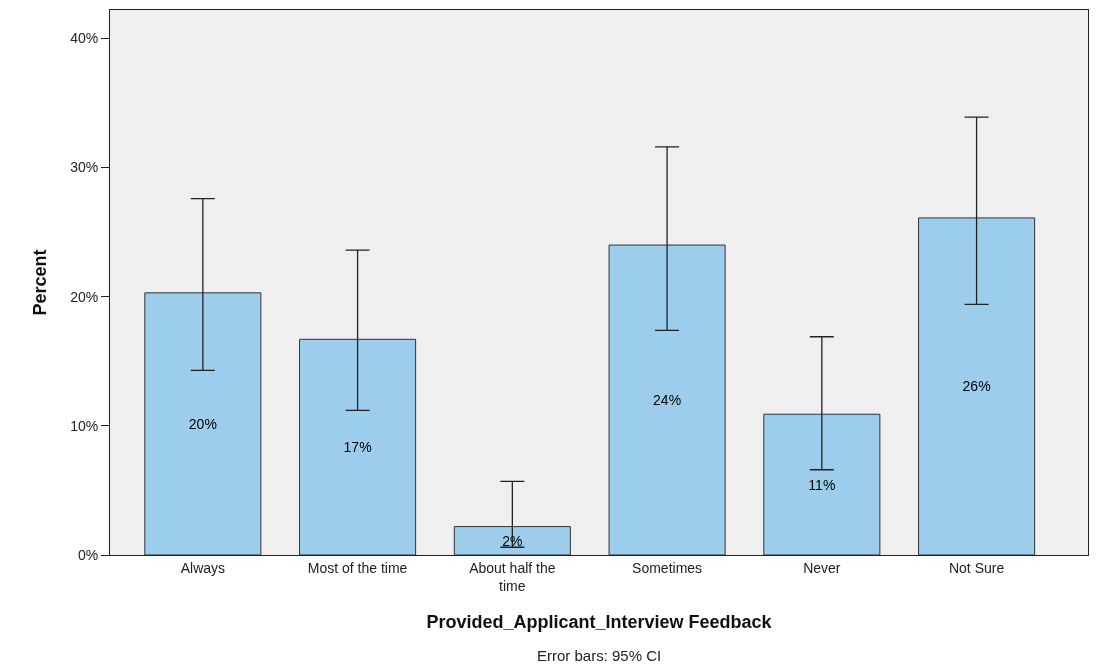 This screenshot has width=1098, height=671. What do you see at coordinates (40, 282) in the screenshot?
I see `y-axis-title: Percent` at bounding box center [40, 282].